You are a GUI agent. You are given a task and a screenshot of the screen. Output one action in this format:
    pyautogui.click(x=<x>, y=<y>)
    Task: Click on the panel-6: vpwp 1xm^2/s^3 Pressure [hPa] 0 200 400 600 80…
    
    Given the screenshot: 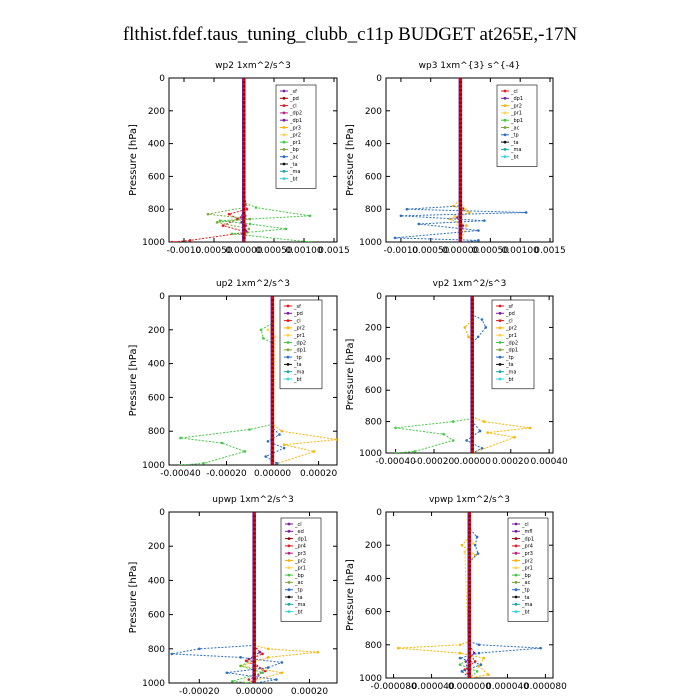 What is the action you would take?
    pyautogui.click(x=456, y=593)
    